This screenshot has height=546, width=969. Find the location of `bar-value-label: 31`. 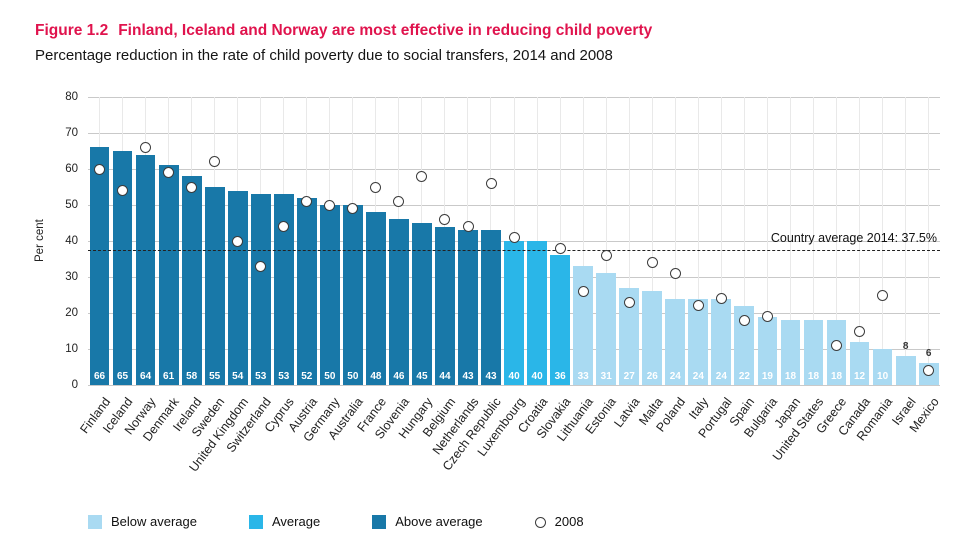

bar-value-label: 31 is located at coordinates (606, 376).